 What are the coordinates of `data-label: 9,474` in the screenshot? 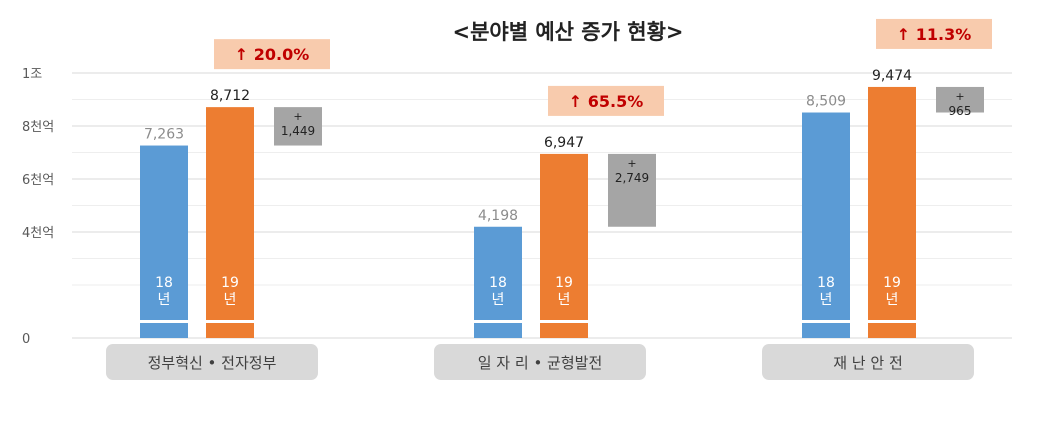 It's located at (892, 76).